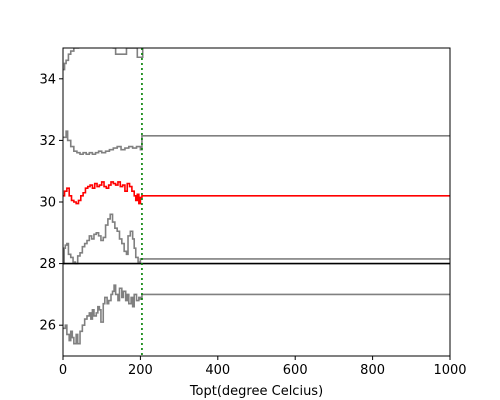 This screenshot has height=400, width=500. I want to click on y-axis-ticks: 26 28 30 32 34, so click(51, 203).